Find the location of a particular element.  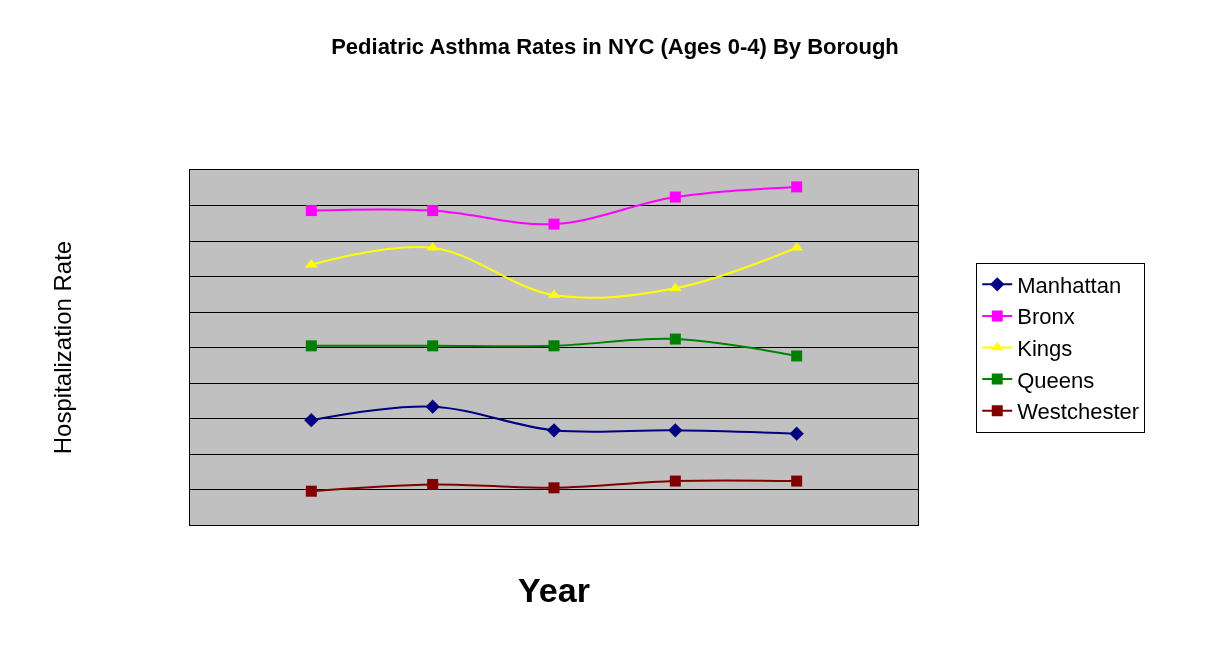

x-axis-title: Year is located at coordinates (554, 589).